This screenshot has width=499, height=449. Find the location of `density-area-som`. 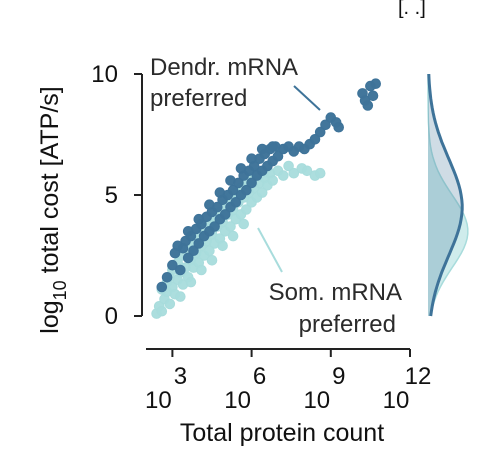

density-area-som is located at coordinates (448, 195).